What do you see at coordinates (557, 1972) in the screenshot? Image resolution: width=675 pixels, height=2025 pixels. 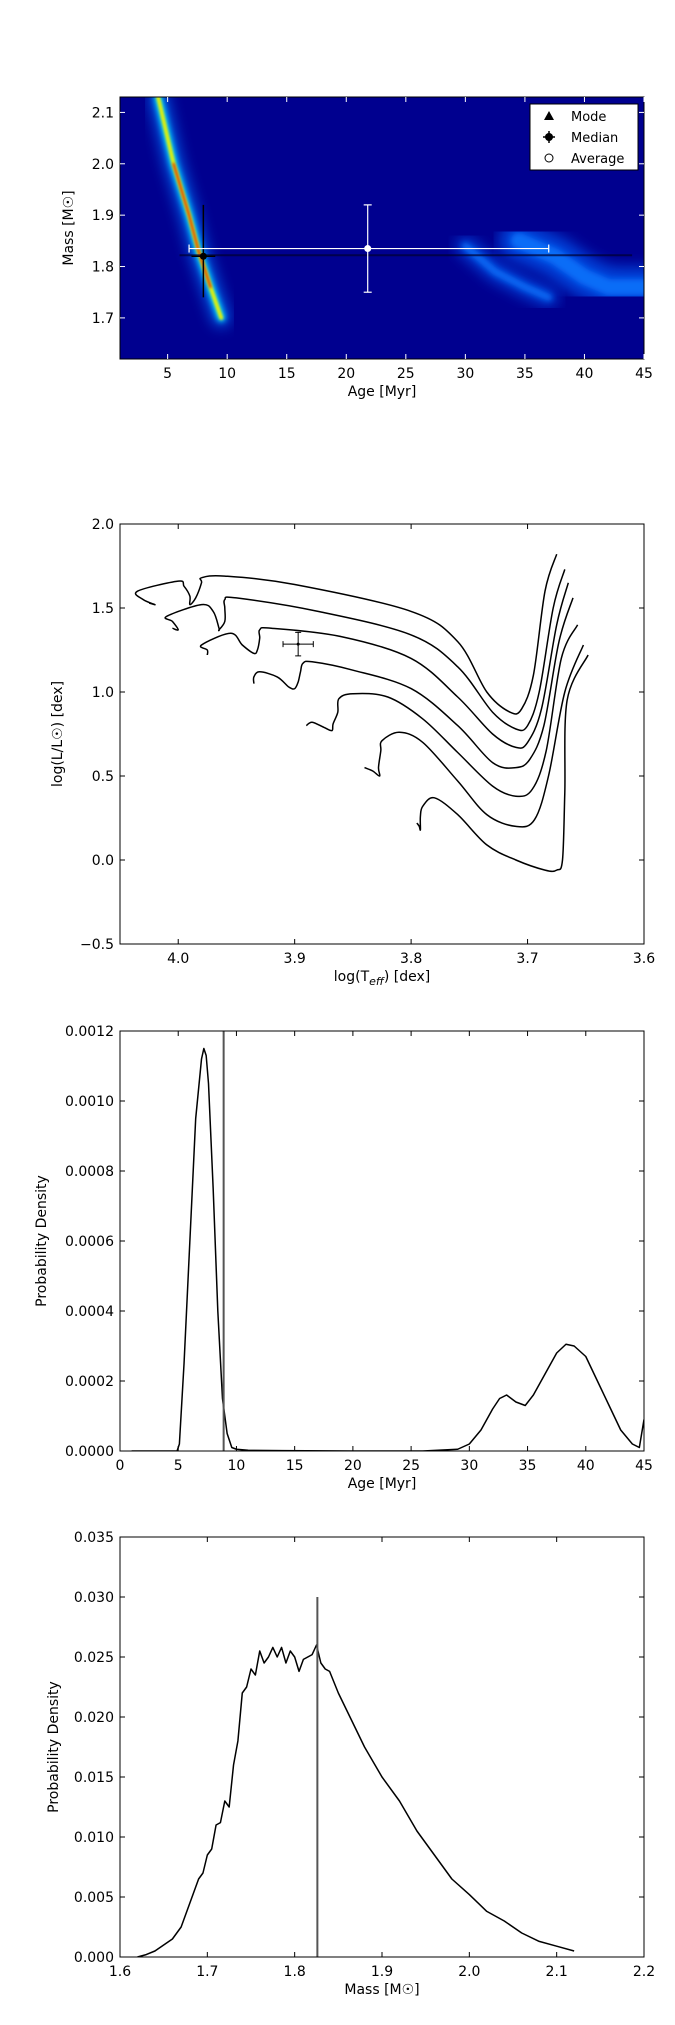 I see `x-tick-label: 2.1` at bounding box center [557, 1972].